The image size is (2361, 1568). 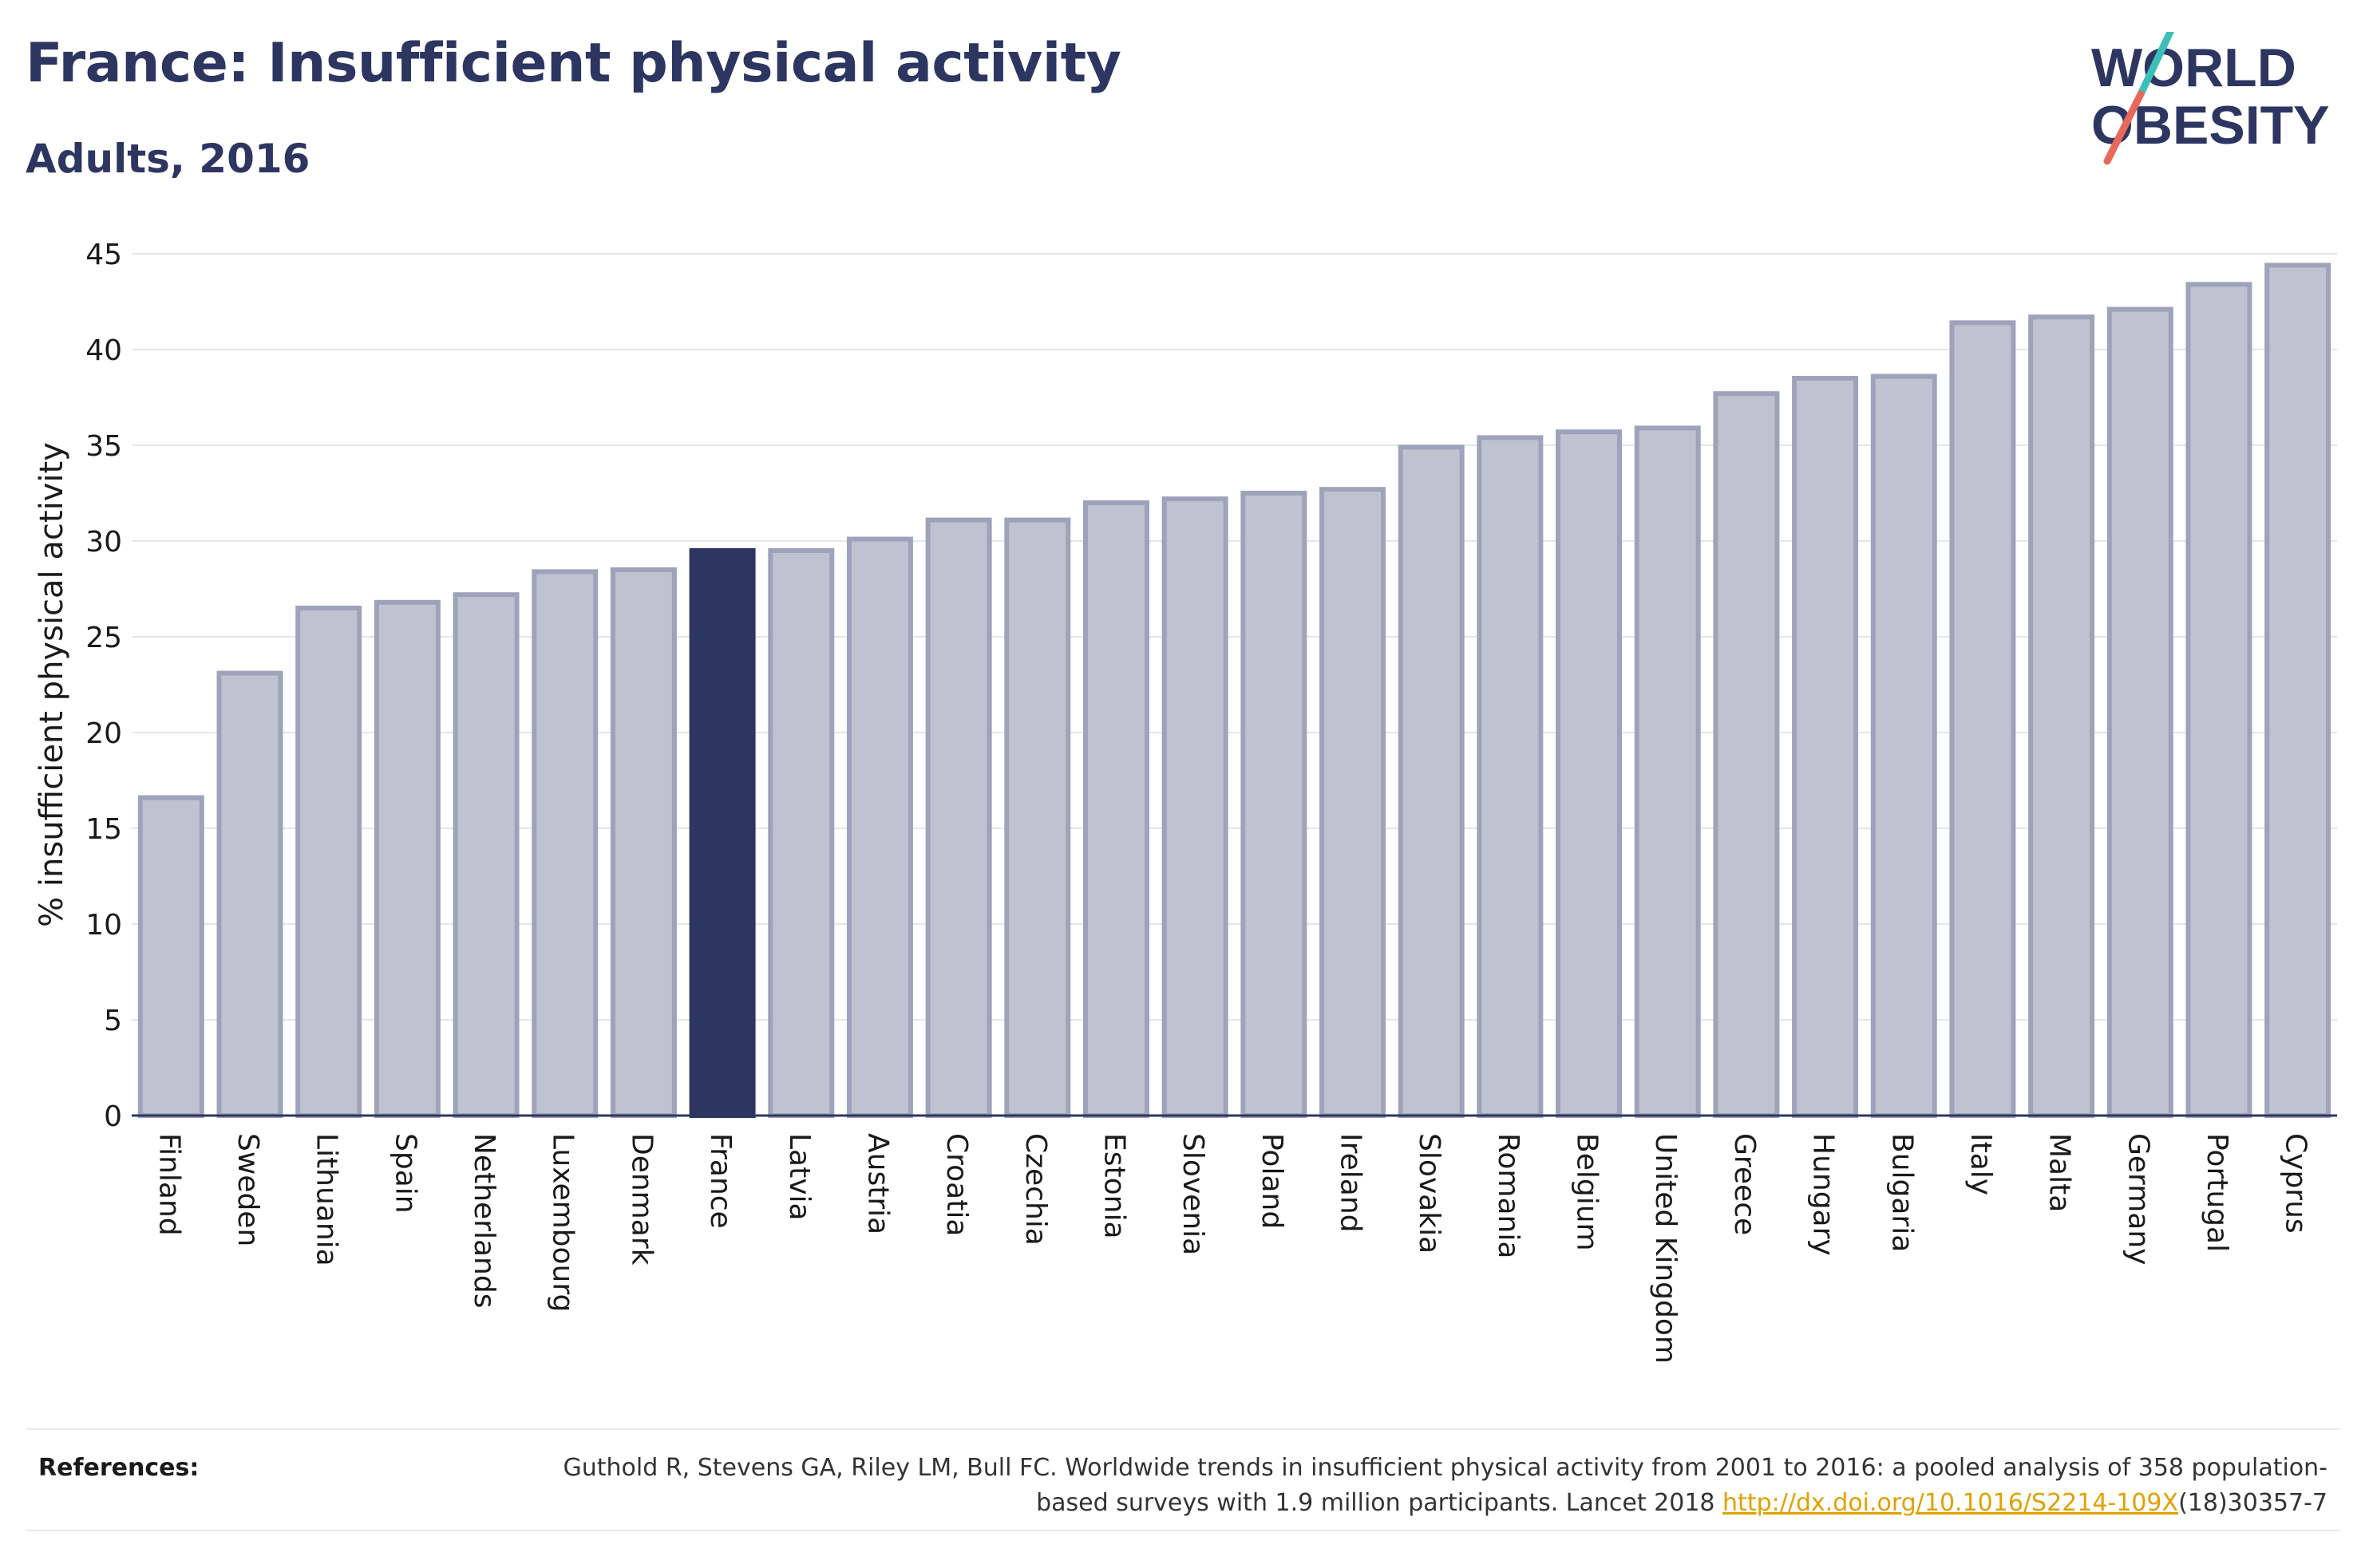 What do you see at coordinates (1982, 719) in the screenshot?
I see `bar-italy` at bounding box center [1982, 719].